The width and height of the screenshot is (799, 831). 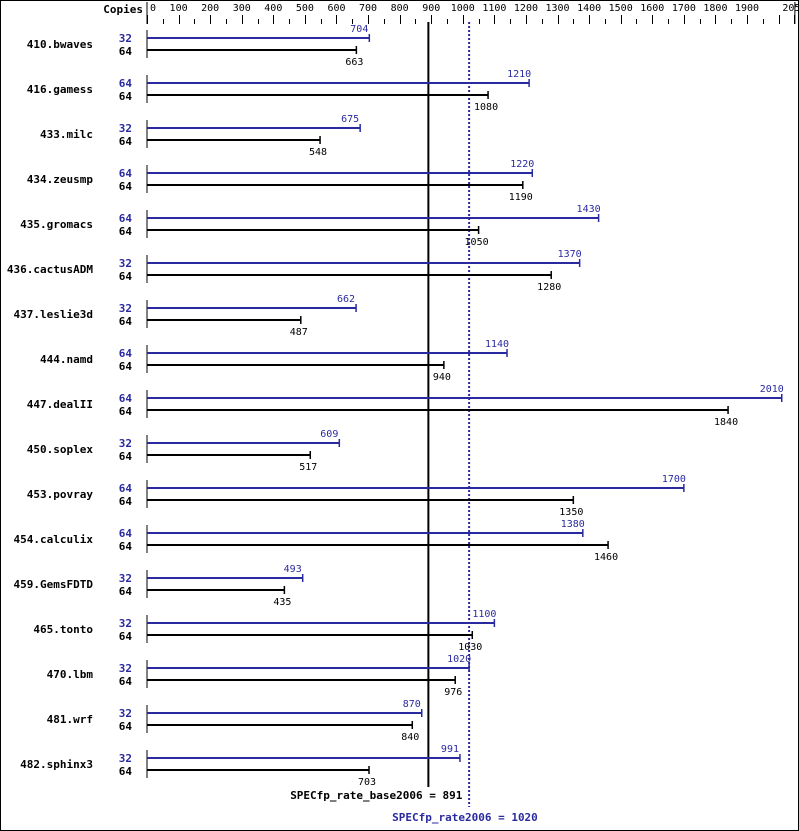 I want to click on benchmark-label: 450.soplex, so click(x=60, y=449).